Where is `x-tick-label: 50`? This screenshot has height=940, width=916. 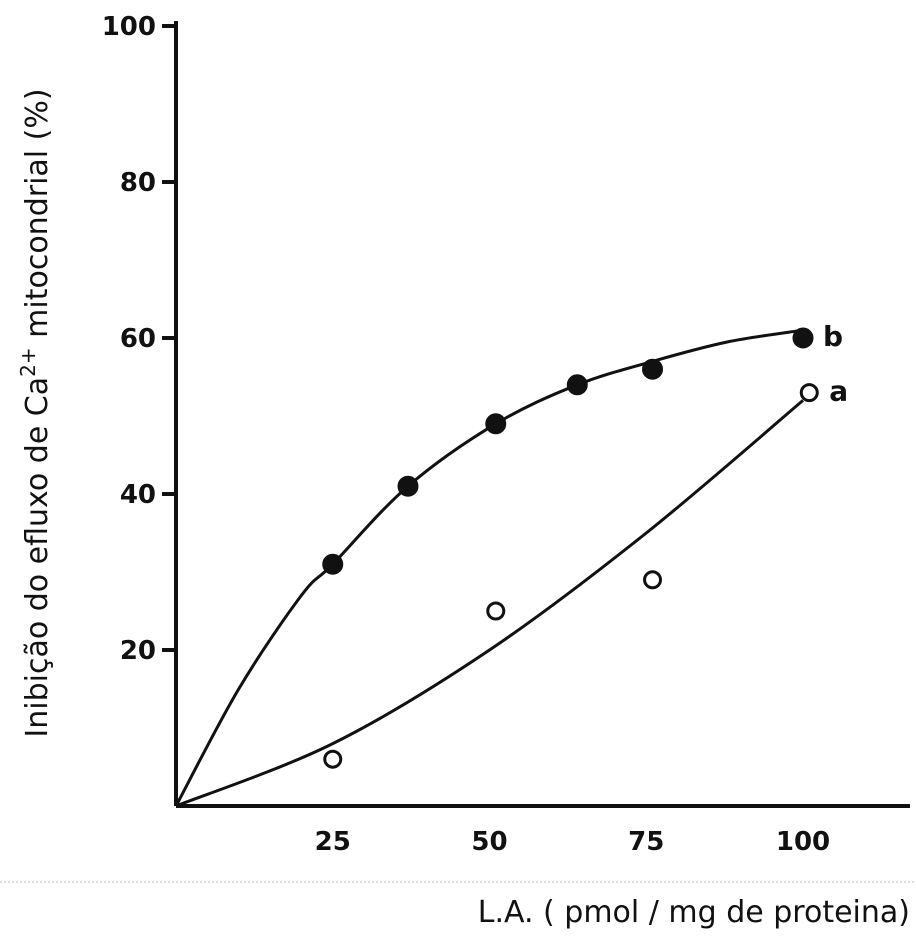
x-tick-label: 50 is located at coordinates (489, 842).